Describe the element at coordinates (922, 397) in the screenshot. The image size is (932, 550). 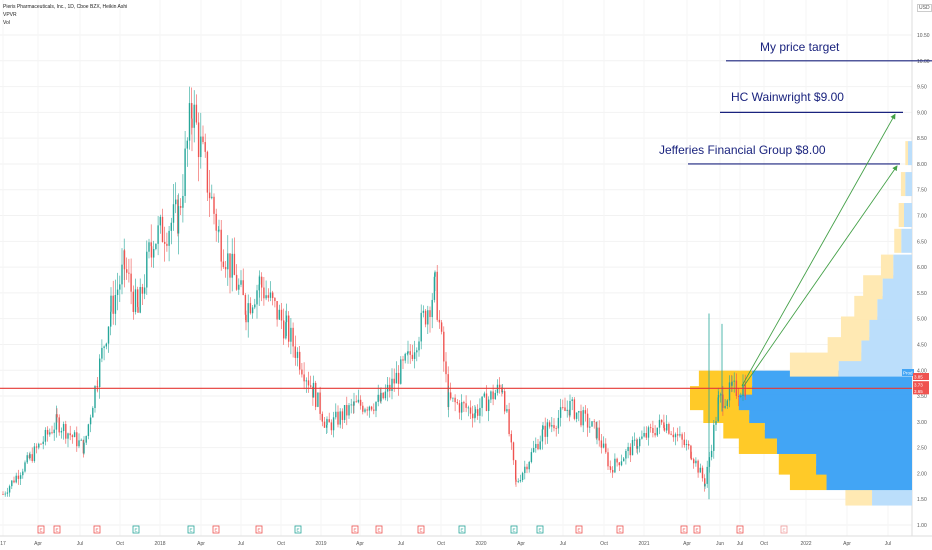
I see `y-tick-label: 3.50` at that location.